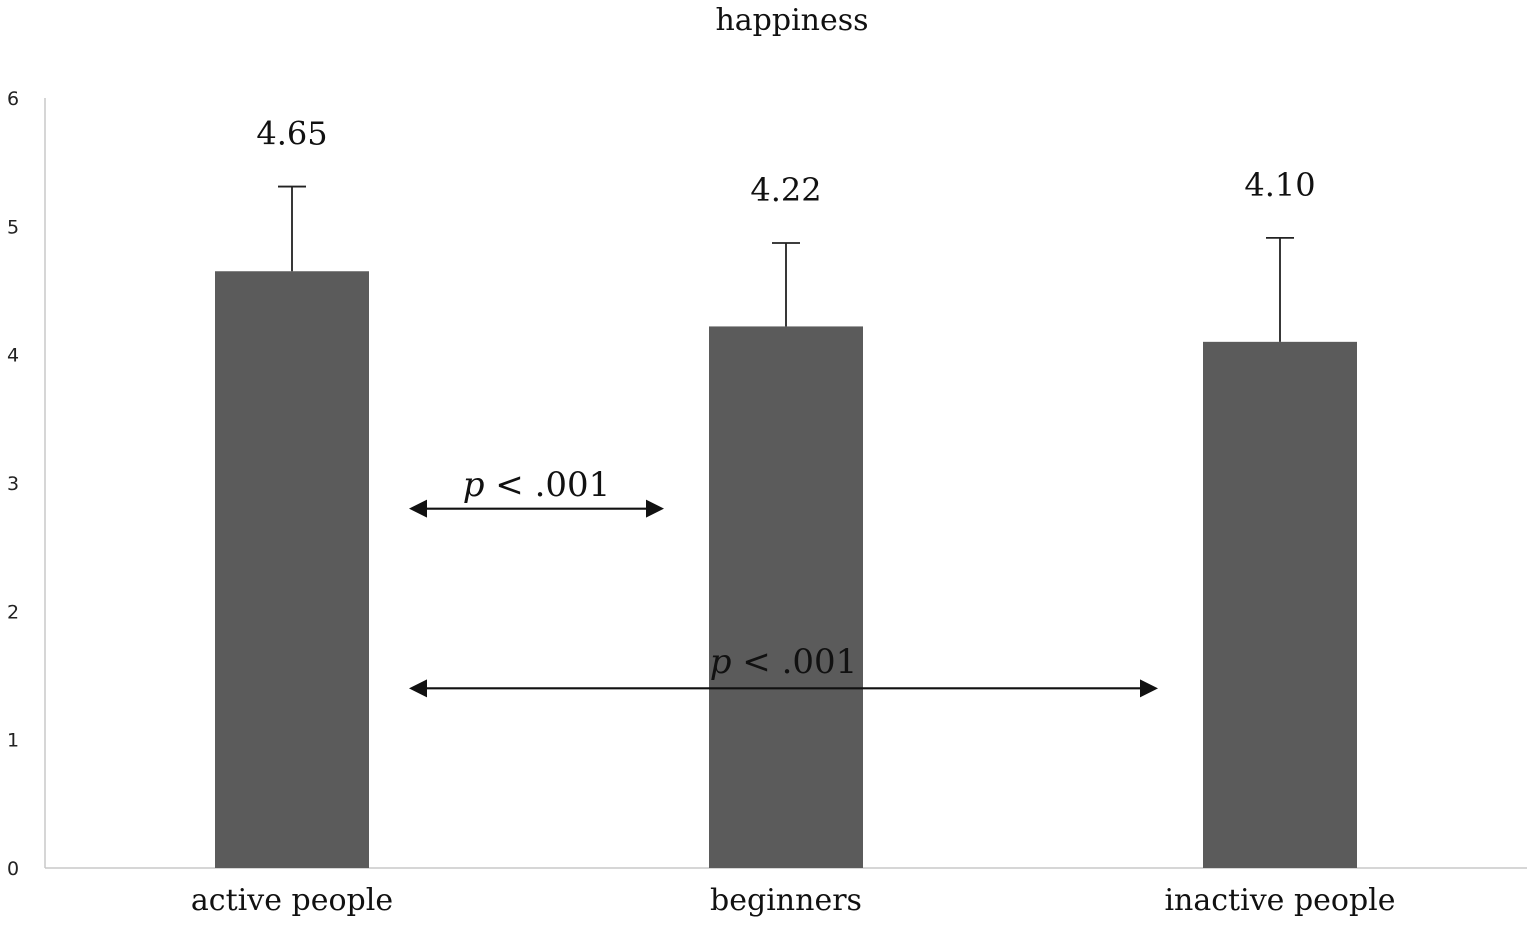  What do you see at coordinates (26, 484) in the screenshot?
I see `y-axis: 0 1 2 3 4 5 6` at bounding box center [26, 484].